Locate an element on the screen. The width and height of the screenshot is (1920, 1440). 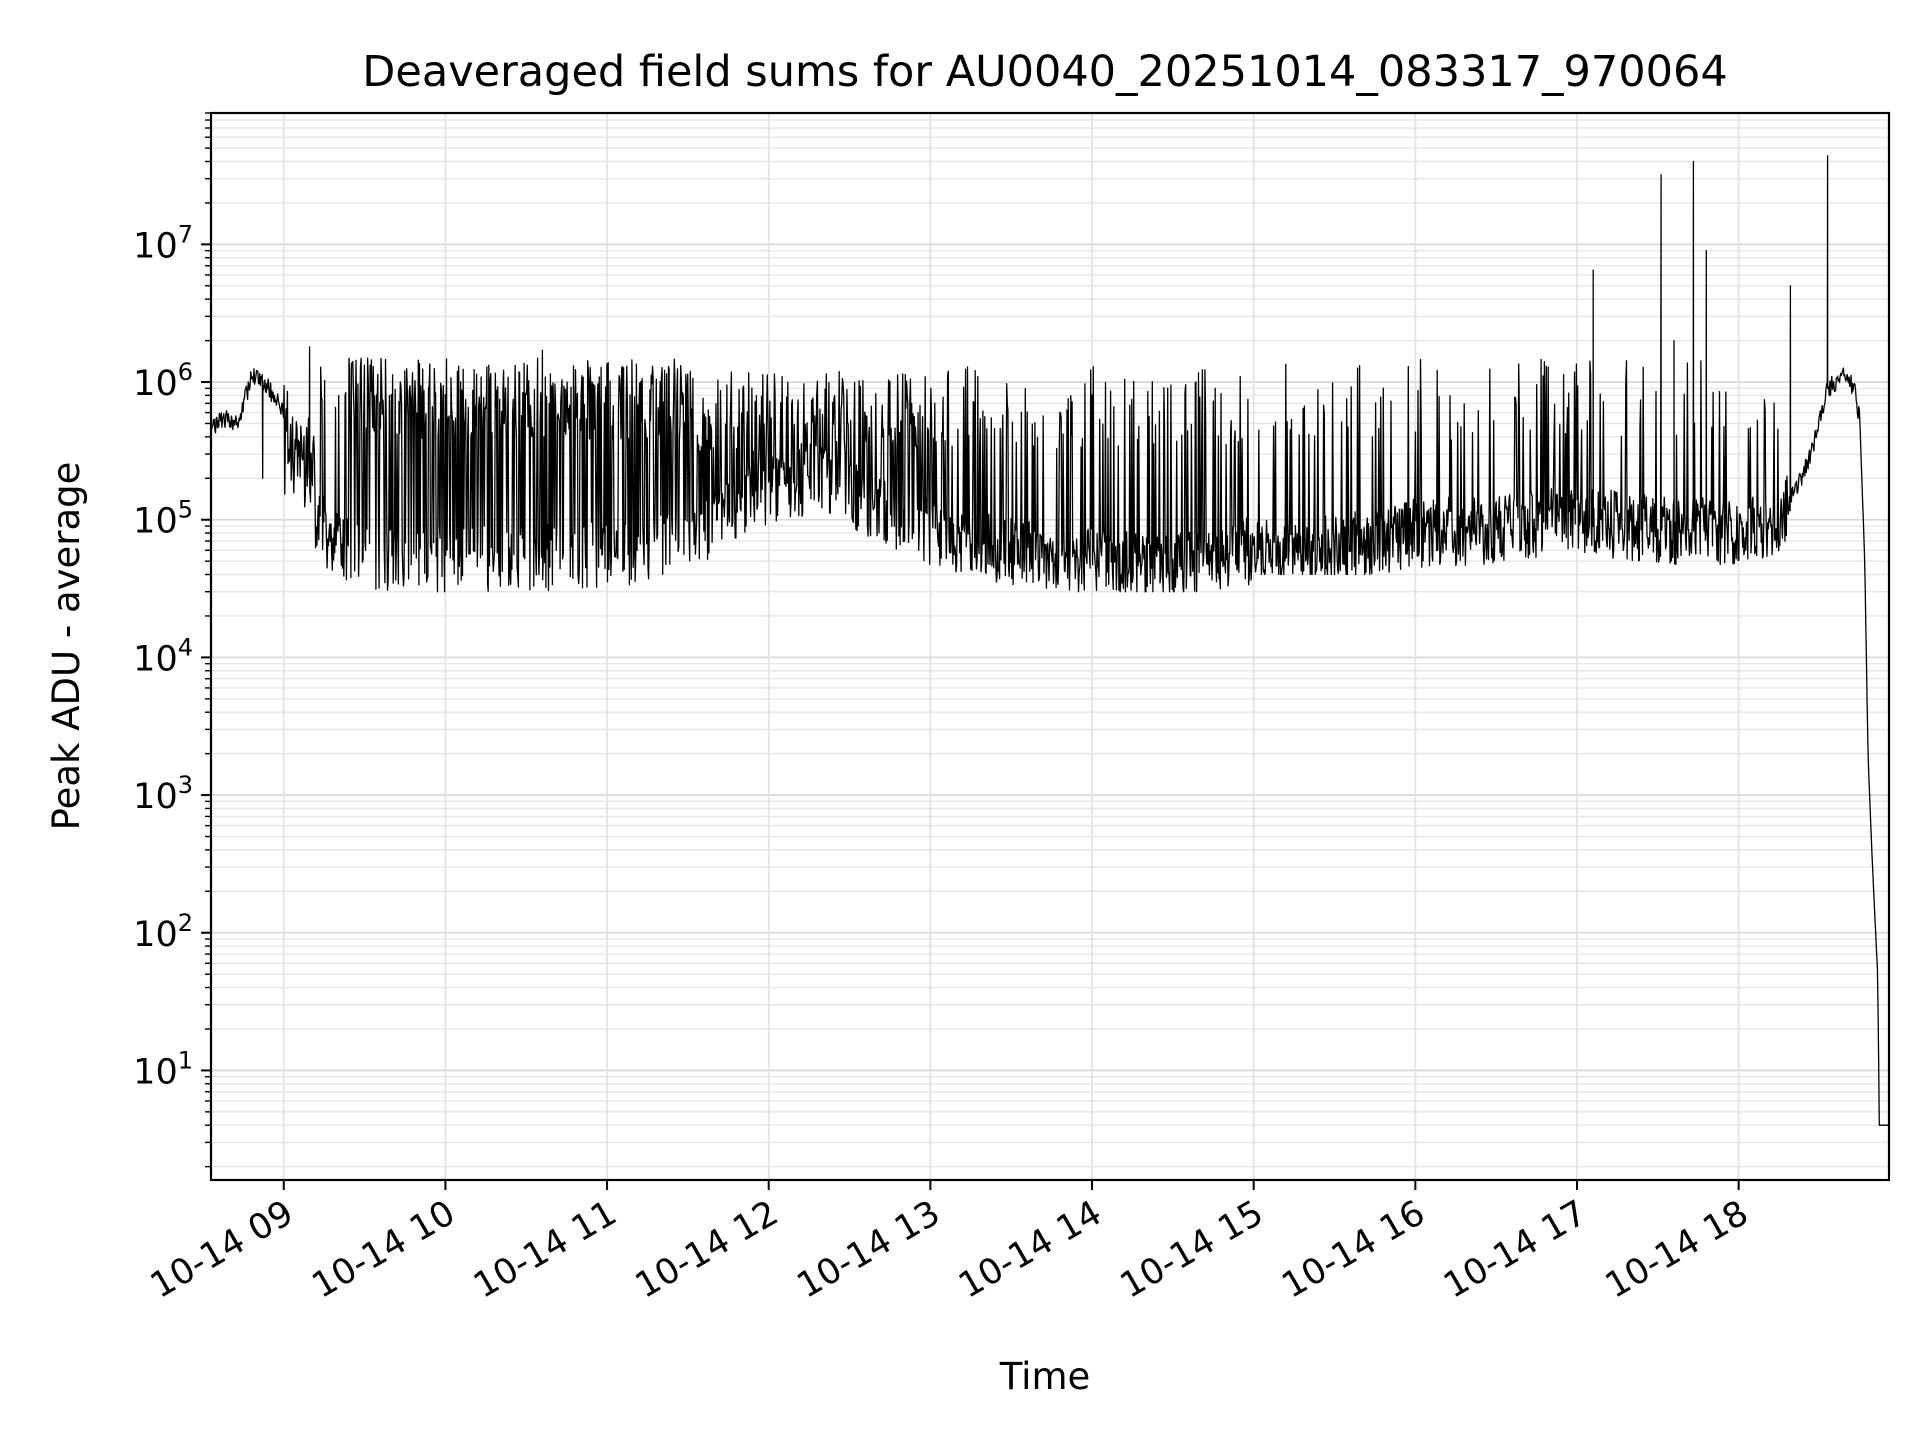
y-tick-label: 10¹ is located at coordinates (163, 1069).